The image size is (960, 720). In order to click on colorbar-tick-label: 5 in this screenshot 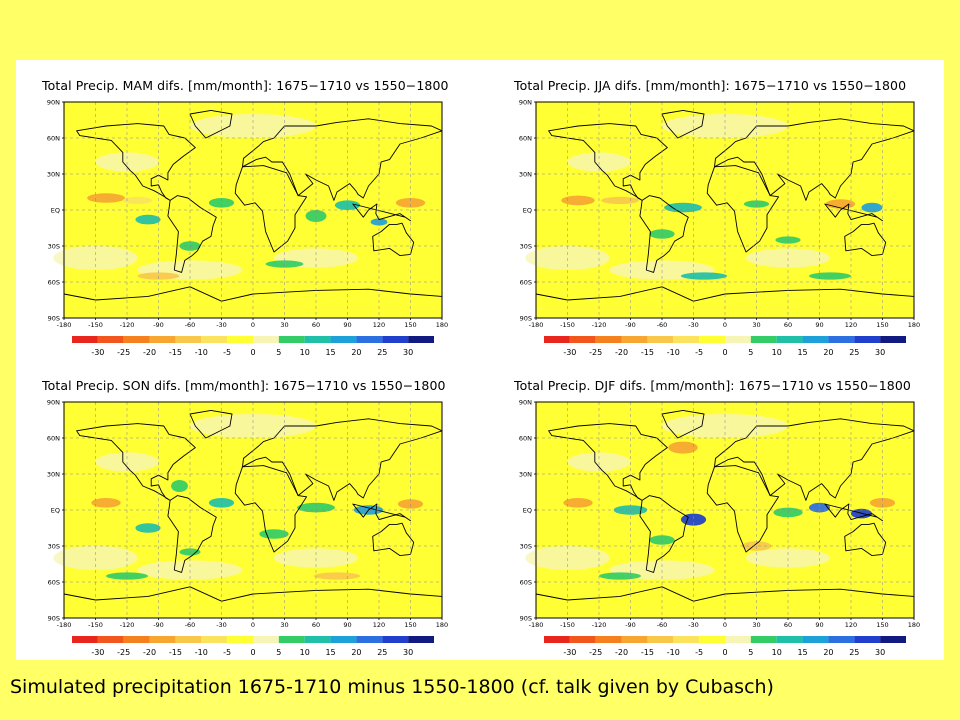, I will do `click(278, 352)`.